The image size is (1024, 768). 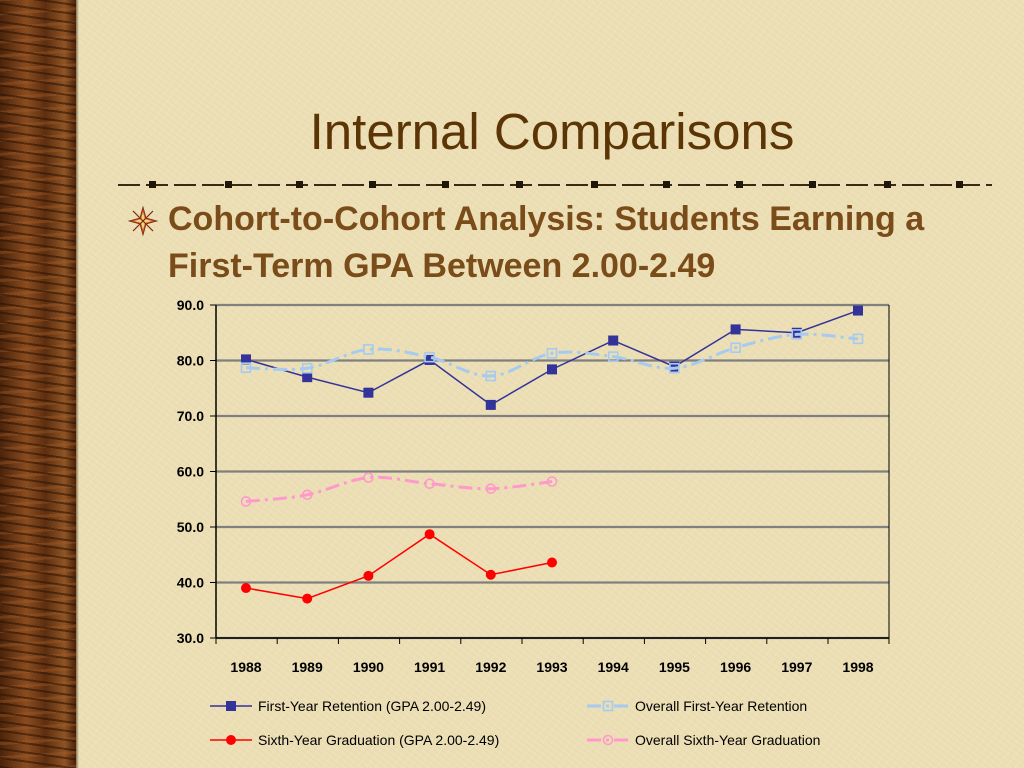 I want to click on decorative-divider, so click(x=555, y=184).